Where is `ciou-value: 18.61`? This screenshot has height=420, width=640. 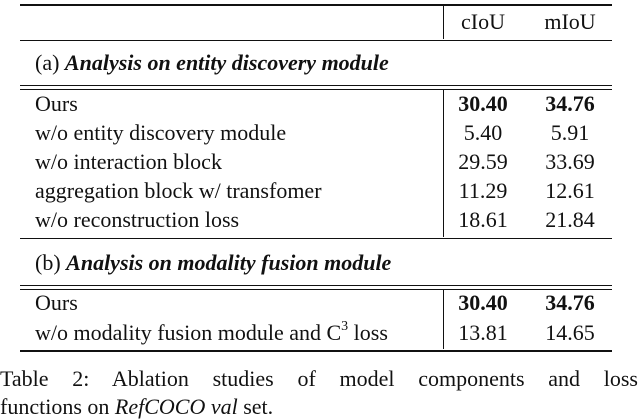
ciou-value: 18.61 is located at coordinates (483, 219).